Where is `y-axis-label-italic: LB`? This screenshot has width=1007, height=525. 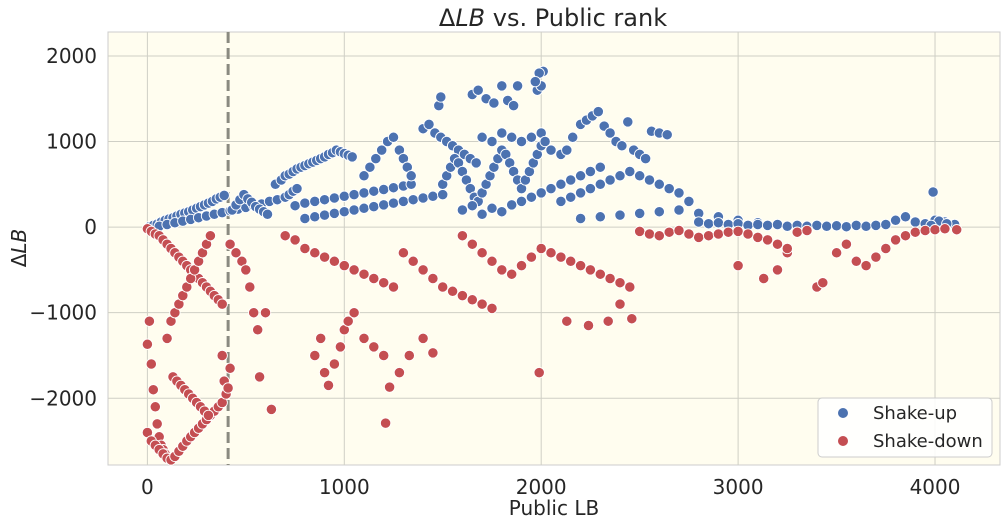
y-axis-label-italic: LB is located at coordinates (19, 241).